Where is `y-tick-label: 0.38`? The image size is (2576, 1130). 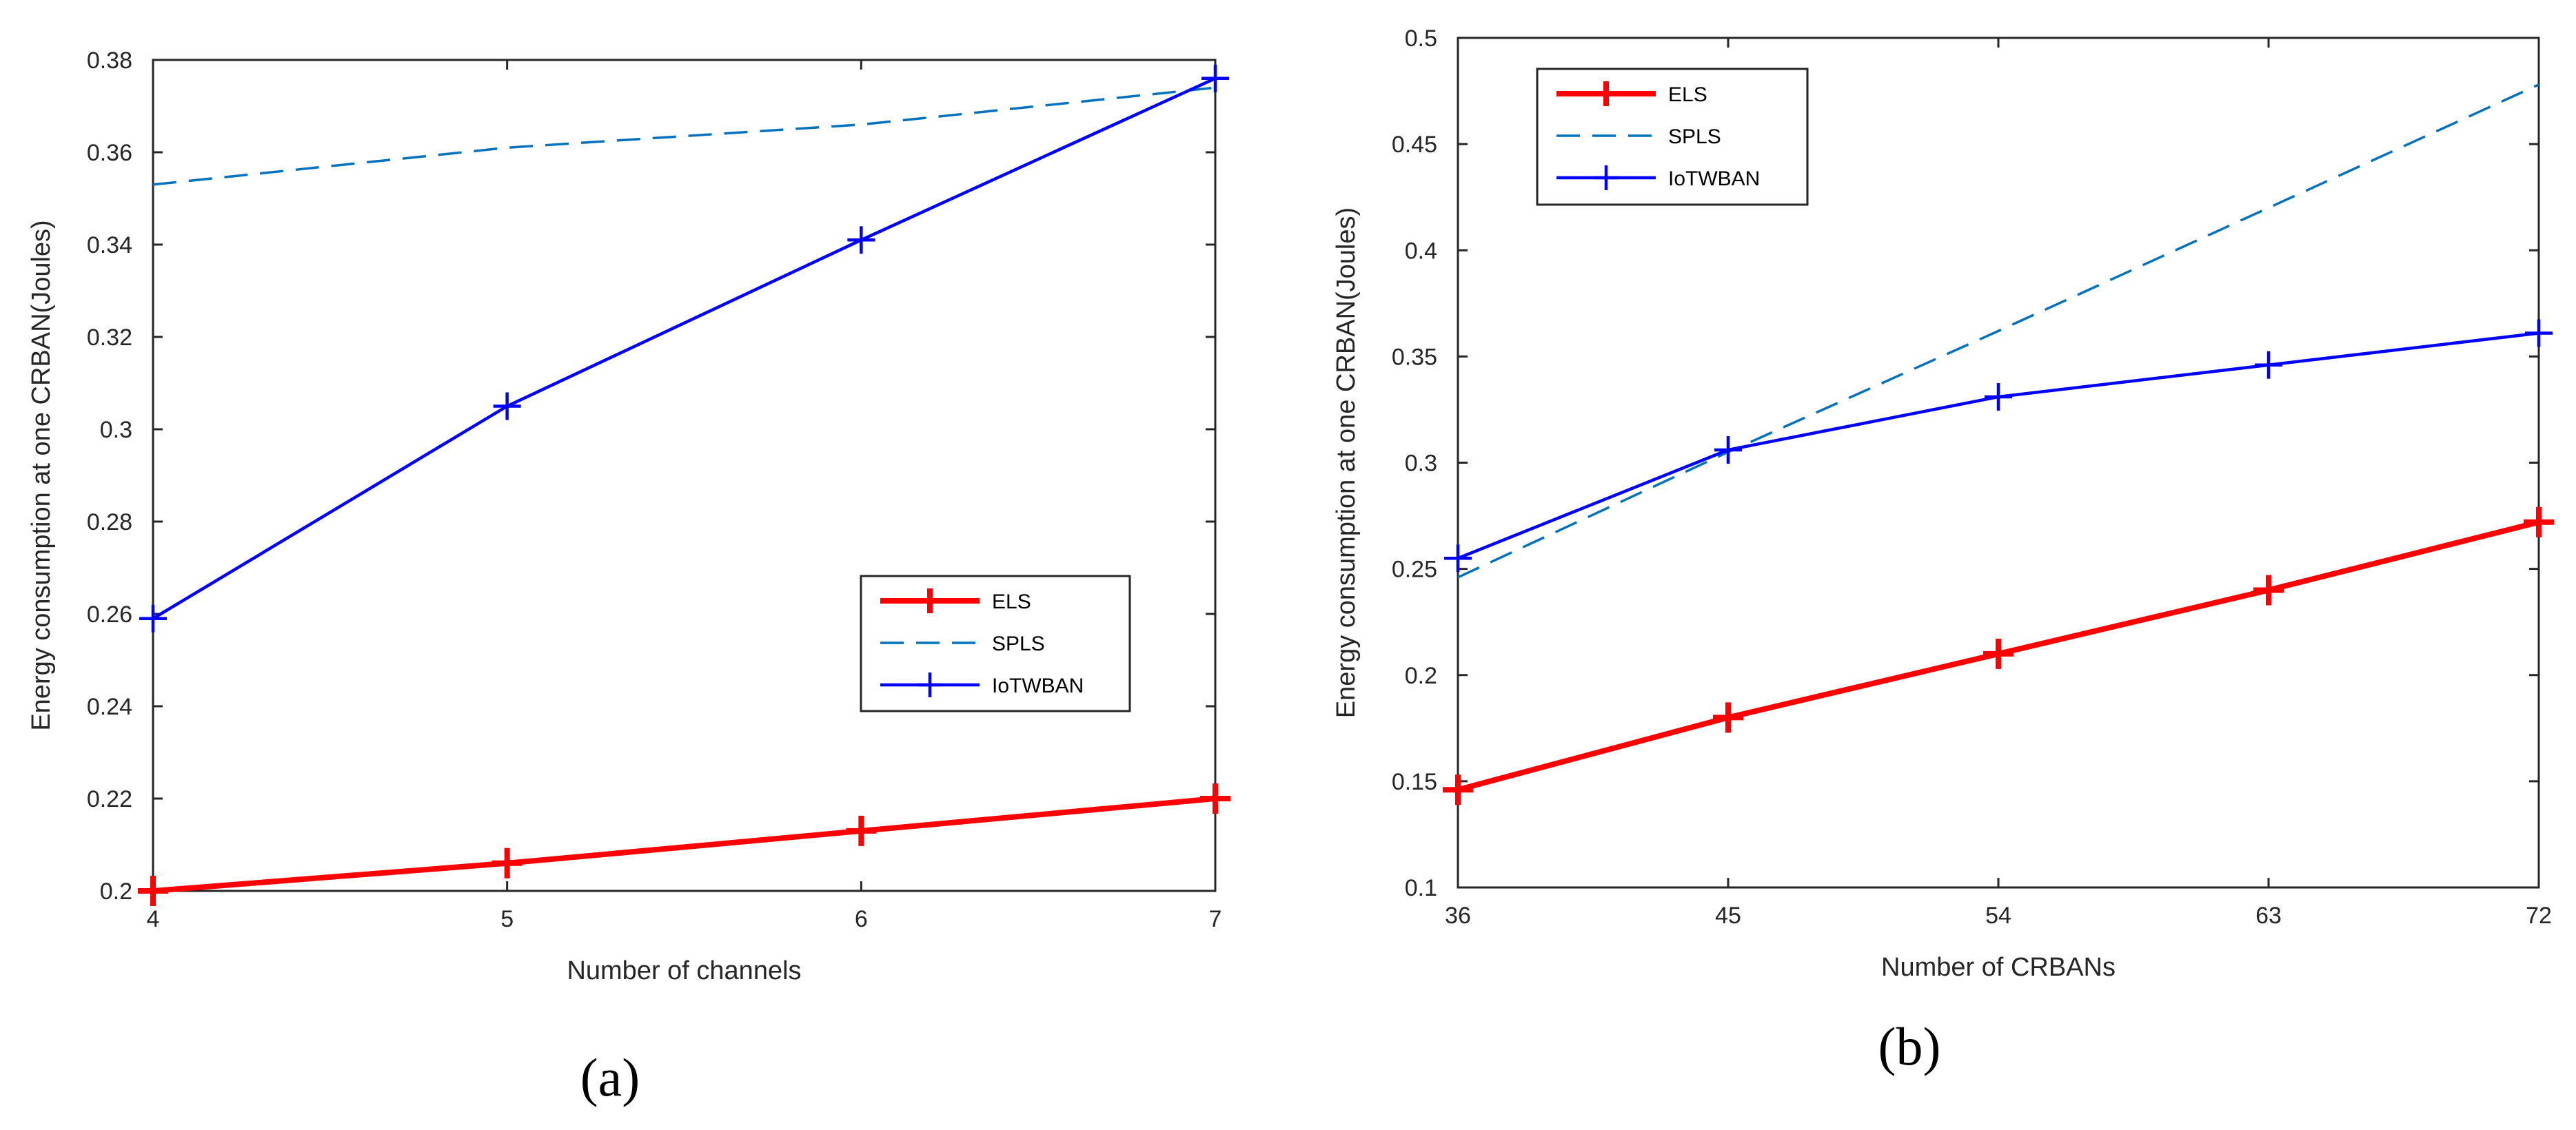
y-tick-label: 0.38 is located at coordinates (109, 61).